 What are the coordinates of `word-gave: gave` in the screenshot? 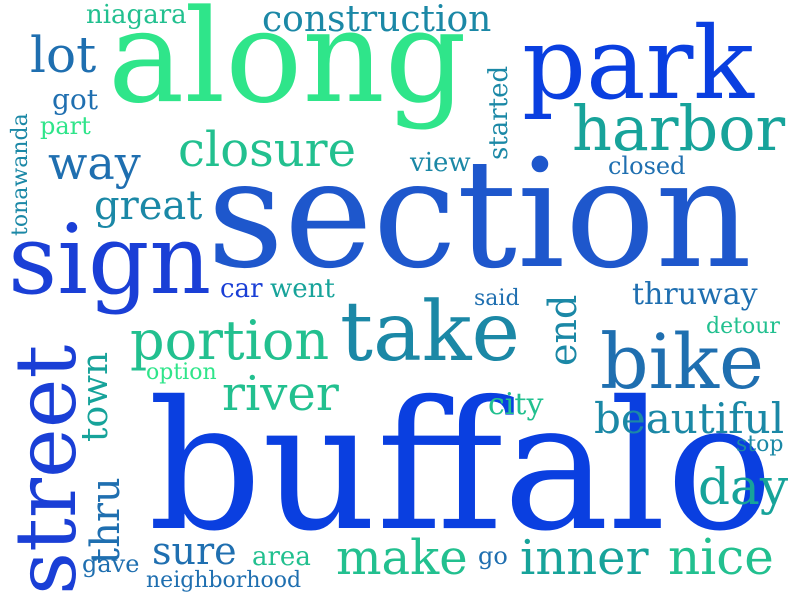 It's located at (111, 564).